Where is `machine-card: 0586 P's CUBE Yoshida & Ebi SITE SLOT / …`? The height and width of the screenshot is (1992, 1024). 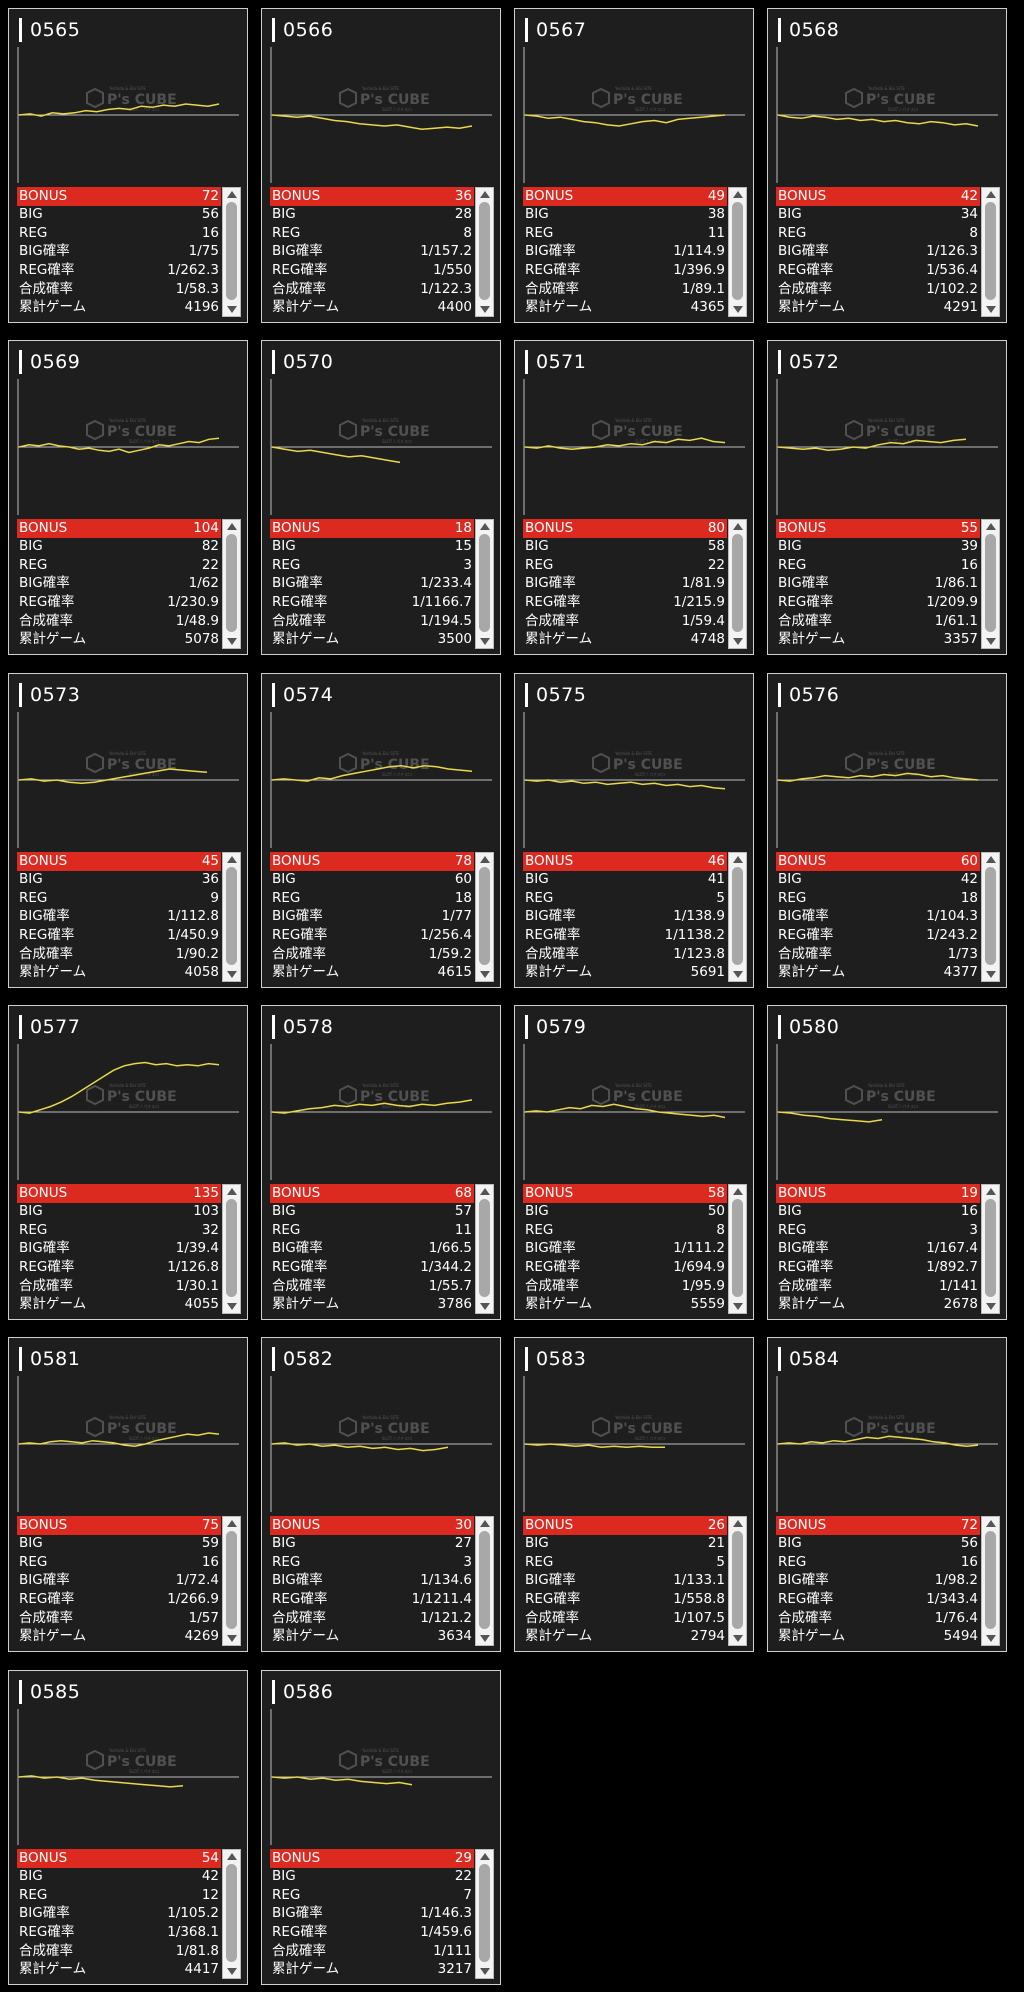
machine-card: 0586 P's CUBE Yoshida & Ebi SITE SLOT / … is located at coordinates (381, 1827).